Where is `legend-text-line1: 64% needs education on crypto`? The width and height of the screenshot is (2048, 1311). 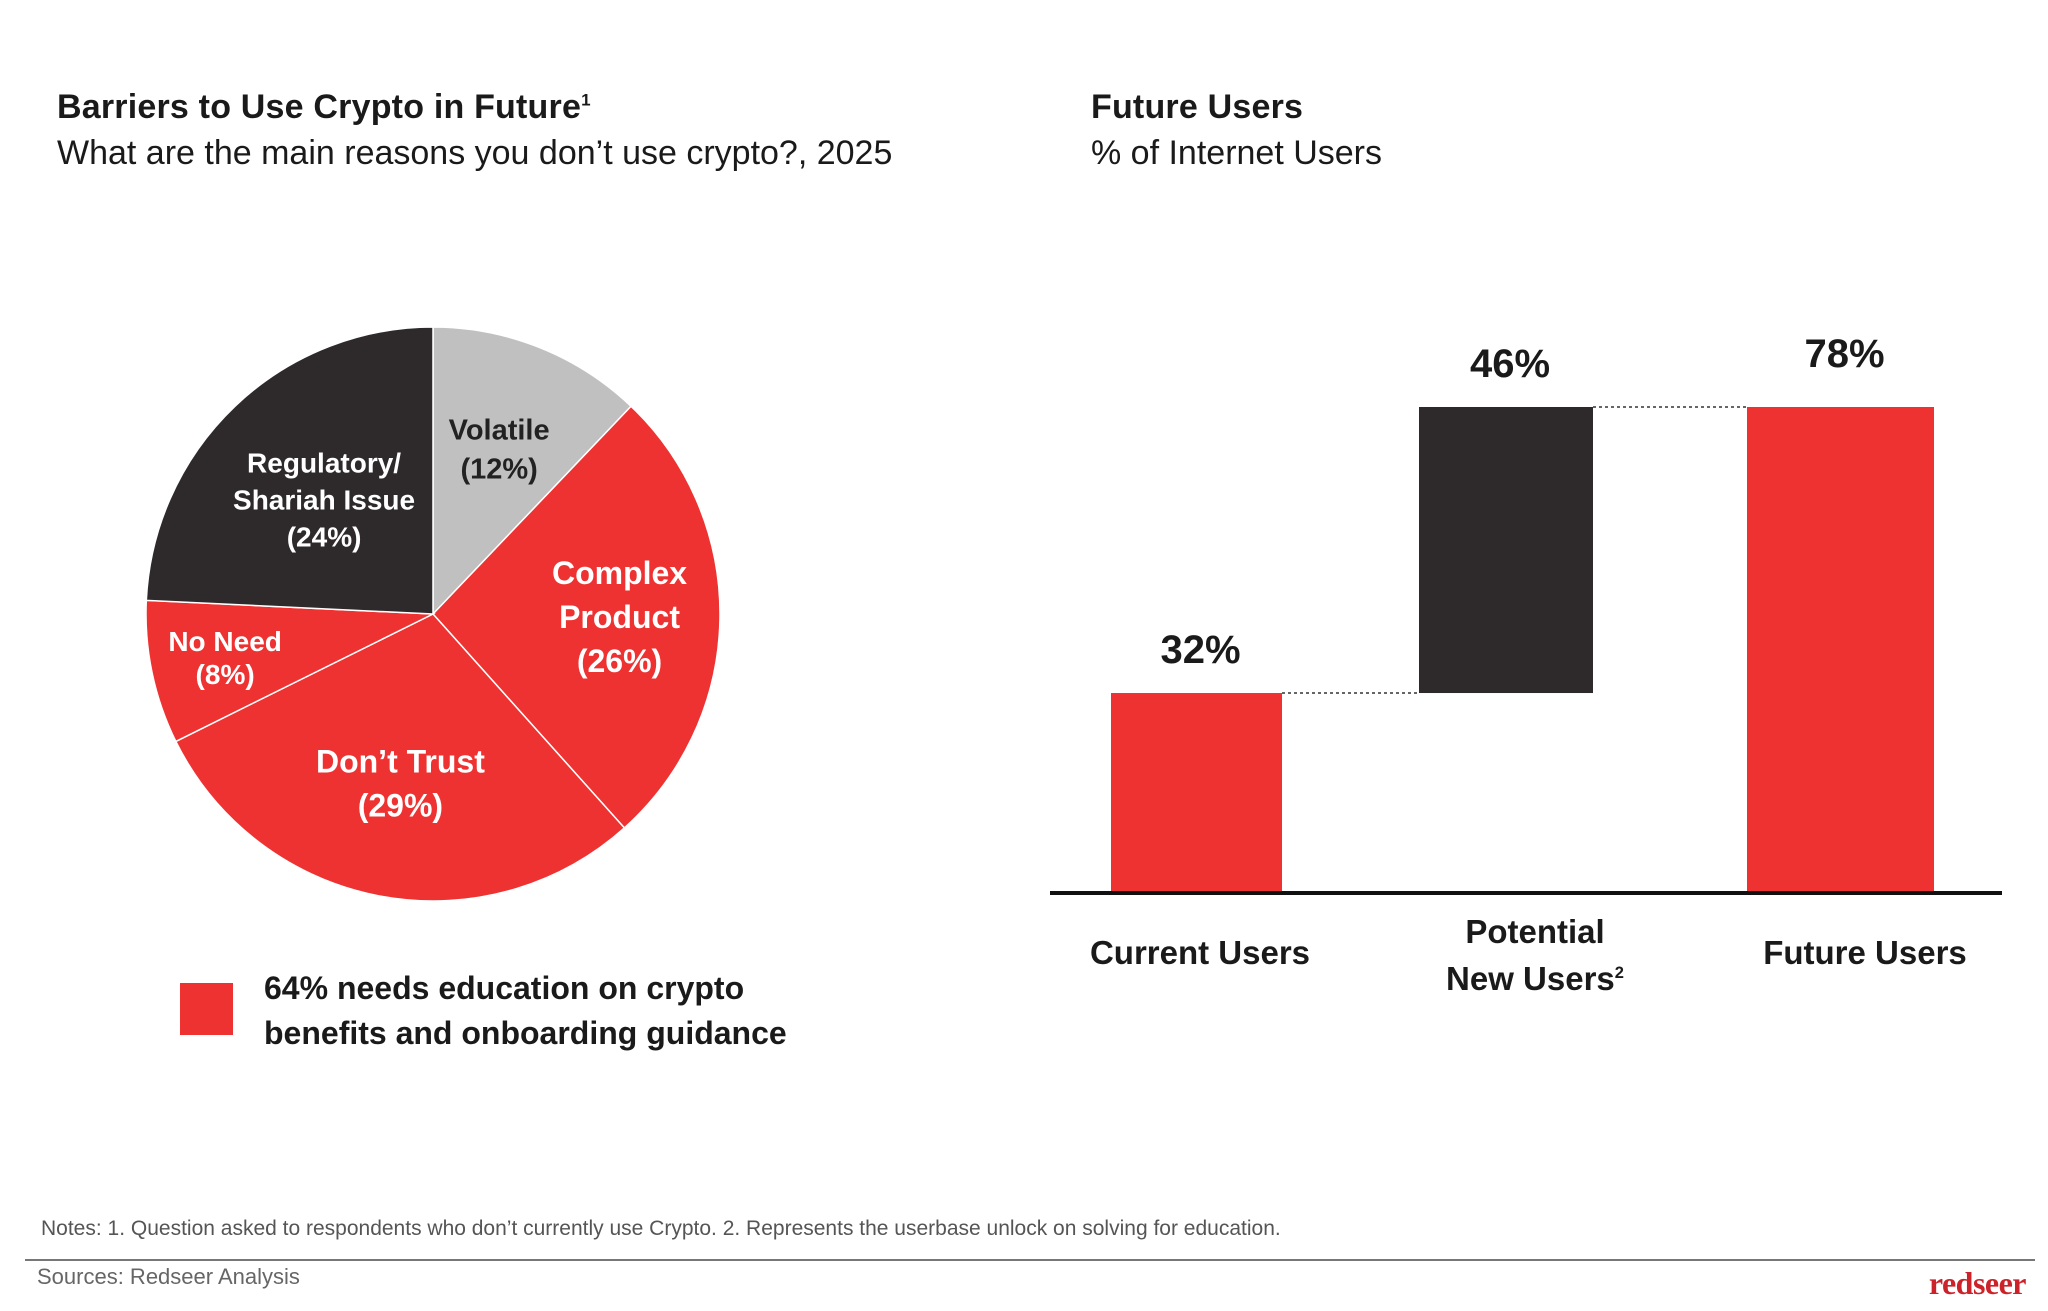 legend-text-line1: 64% needs education on crypto is located at coordinates (504, 988).